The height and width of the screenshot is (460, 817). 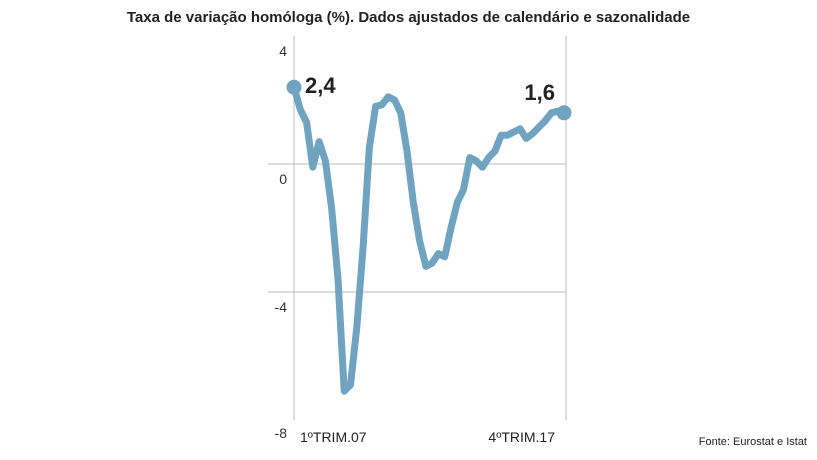 I want to click on data-labels: 2,4 1,6, so click(x=430, y=89).